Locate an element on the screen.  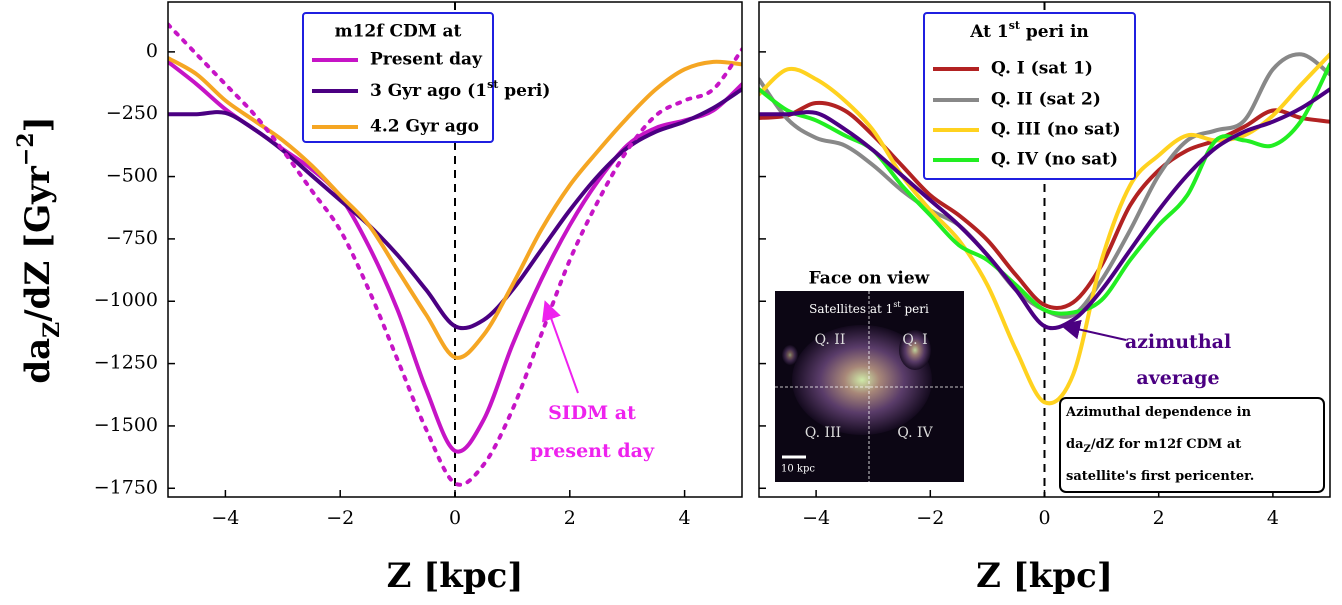
y-label-sup: −2 is located at coordinates (26, 149).